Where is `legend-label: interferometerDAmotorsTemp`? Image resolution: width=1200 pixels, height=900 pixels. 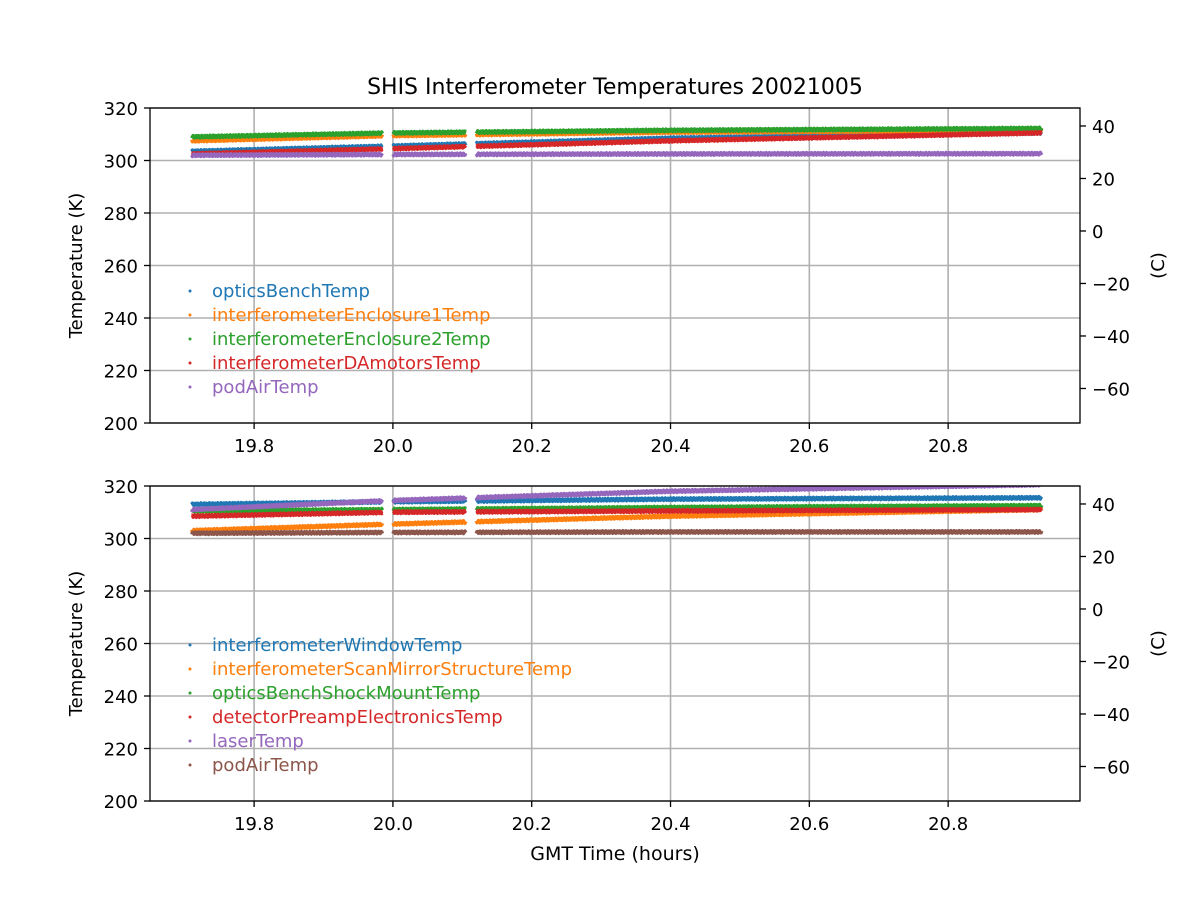
legend-label: interferometerDAmotorsTemp is located at coordinates (346, 363).